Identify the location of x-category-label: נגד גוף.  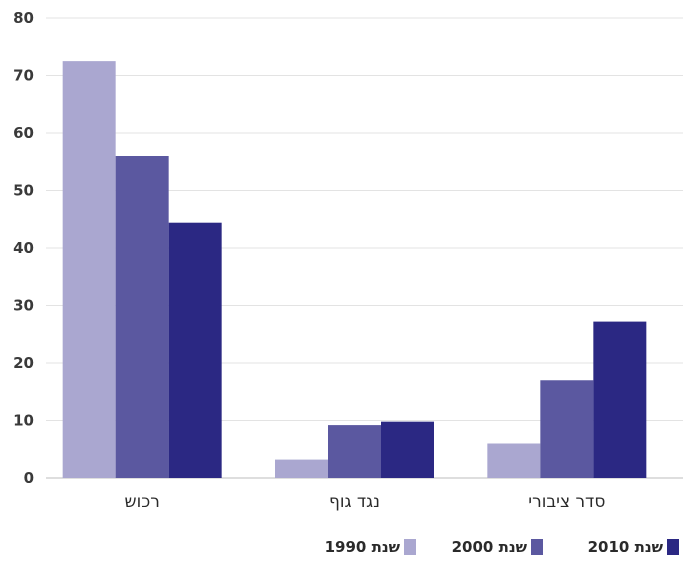
(354, 502).